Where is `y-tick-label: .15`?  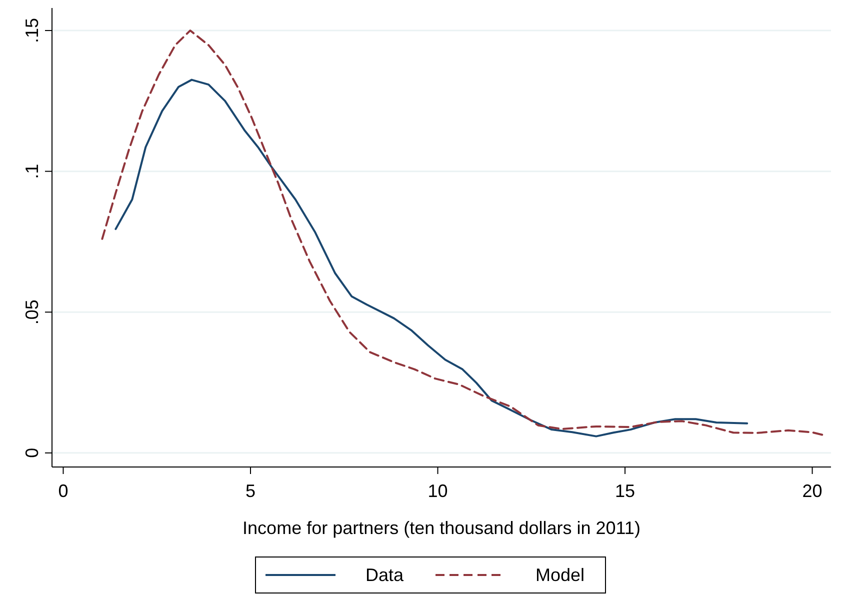 y-tick-label: .15 is located at coordinates (32, 31).